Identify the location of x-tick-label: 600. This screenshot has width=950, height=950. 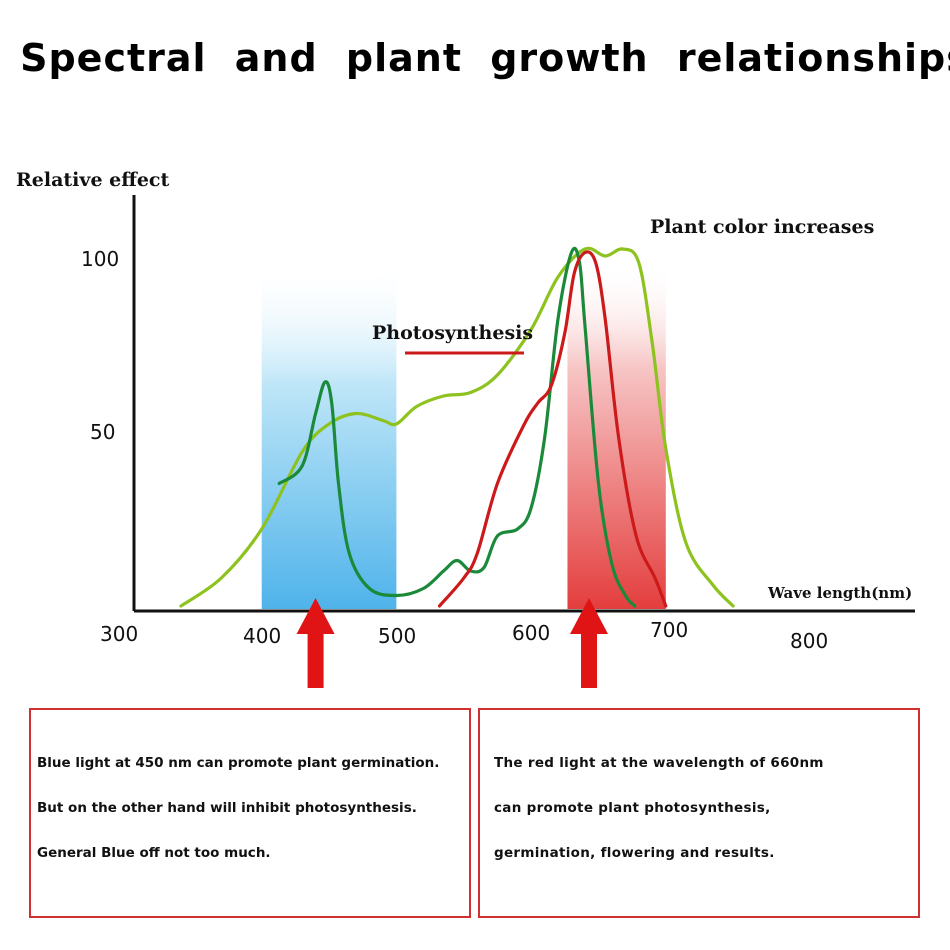
(531, 633).